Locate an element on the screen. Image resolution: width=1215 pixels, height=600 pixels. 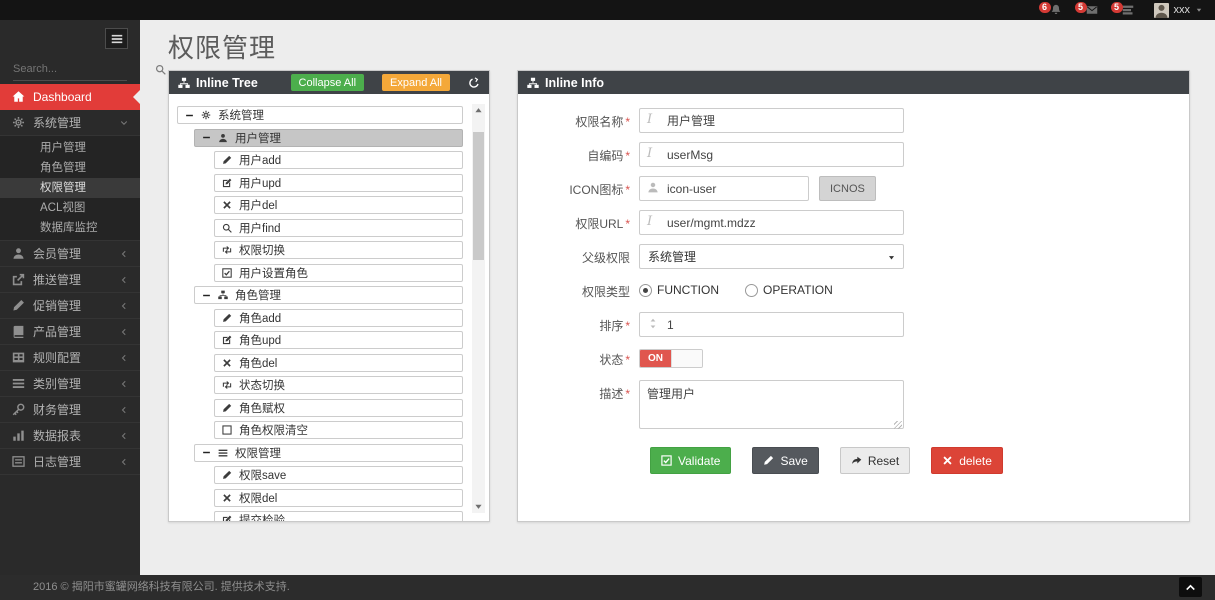
tree-node: 角色赋权 is located at coordinates (338, 407).